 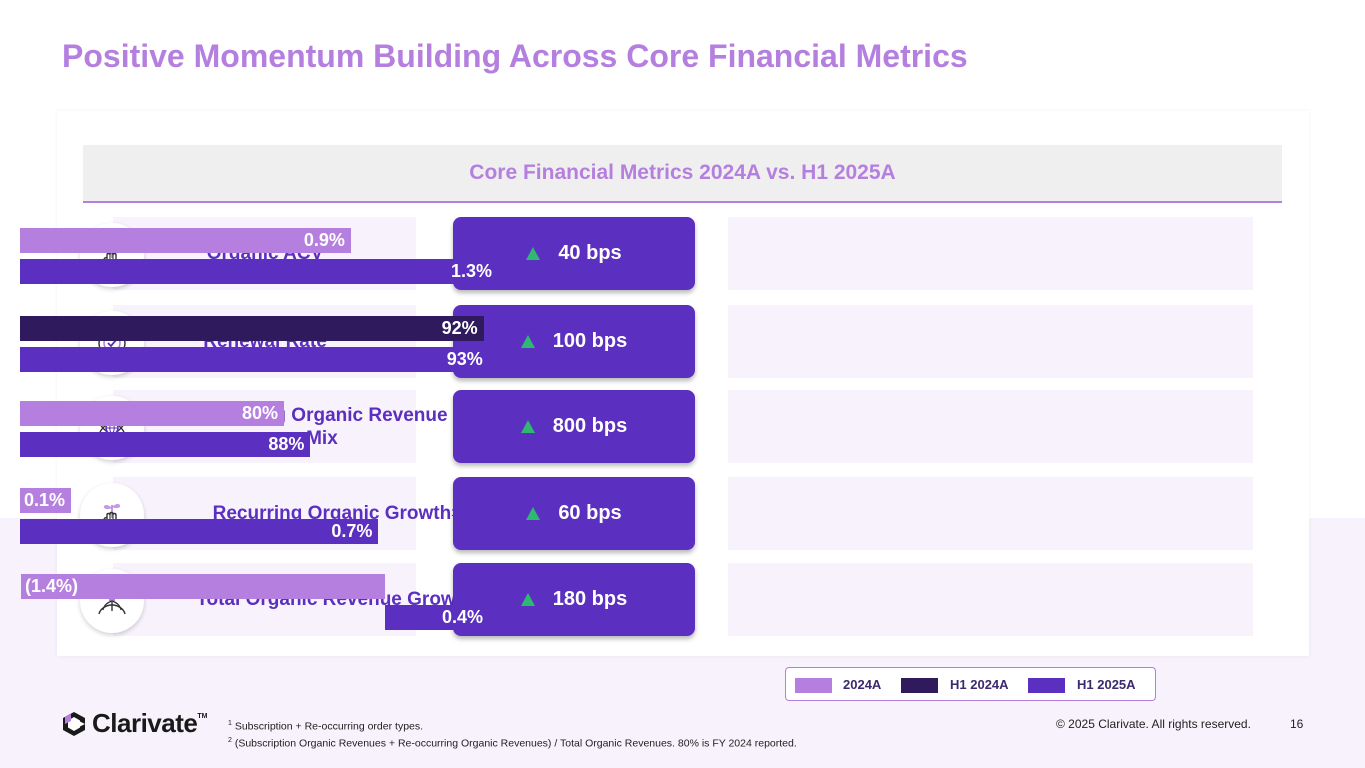 I want to click on delta-badge: 100 bps, so click(x=574, y=341).